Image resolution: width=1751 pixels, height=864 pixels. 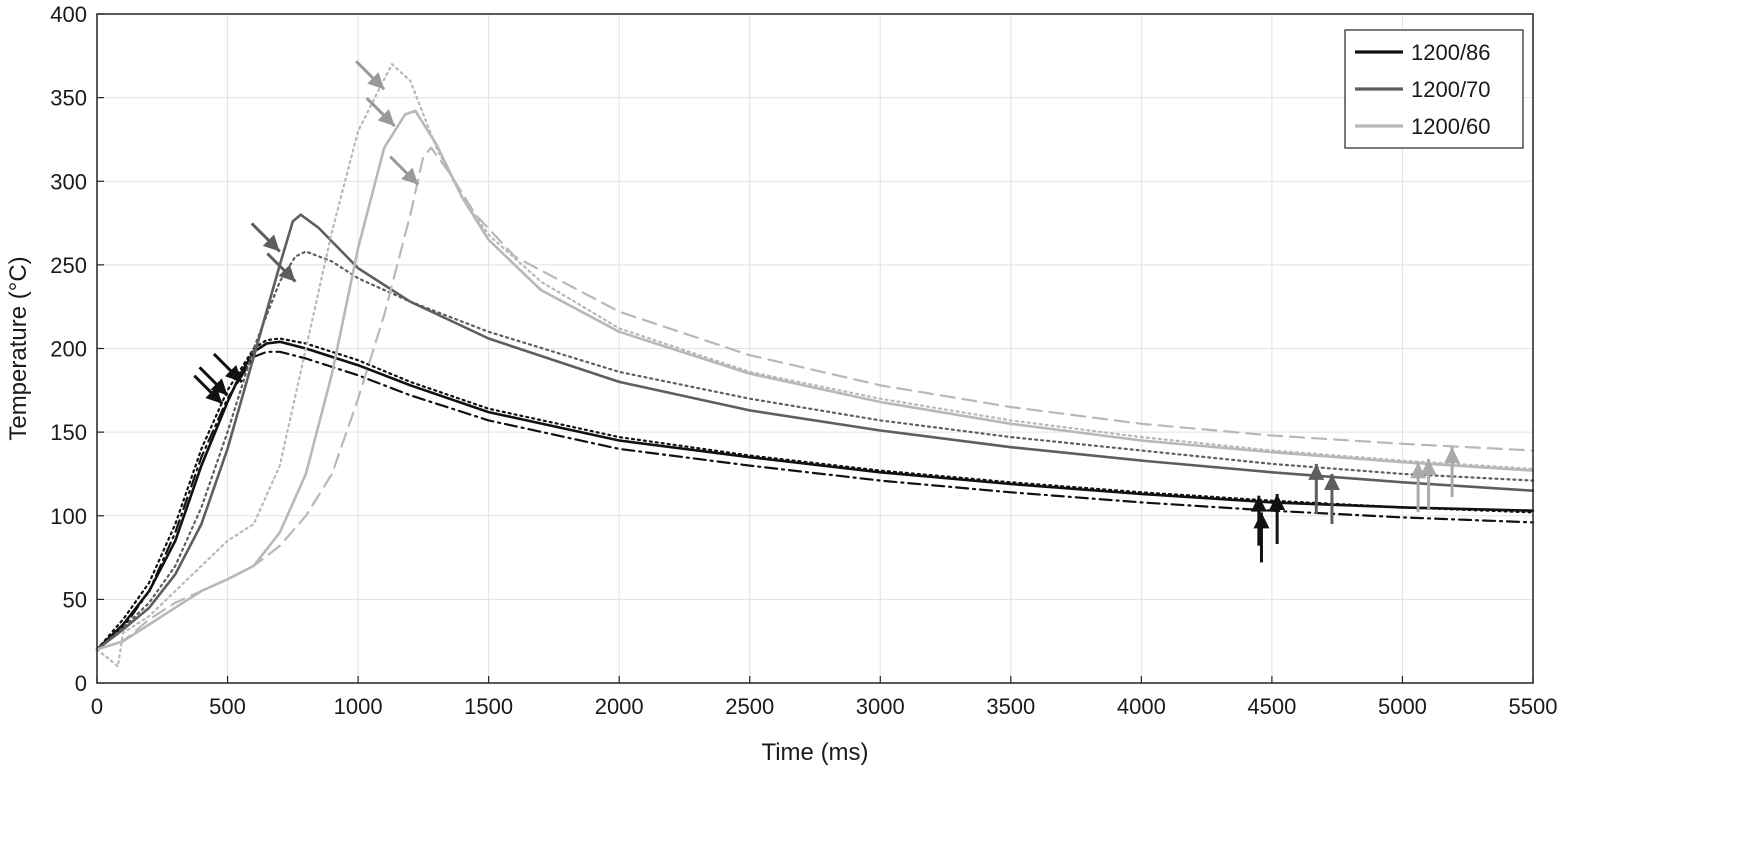 I want to click on x-tick-label: 5000, so click(x=1402, y=706).